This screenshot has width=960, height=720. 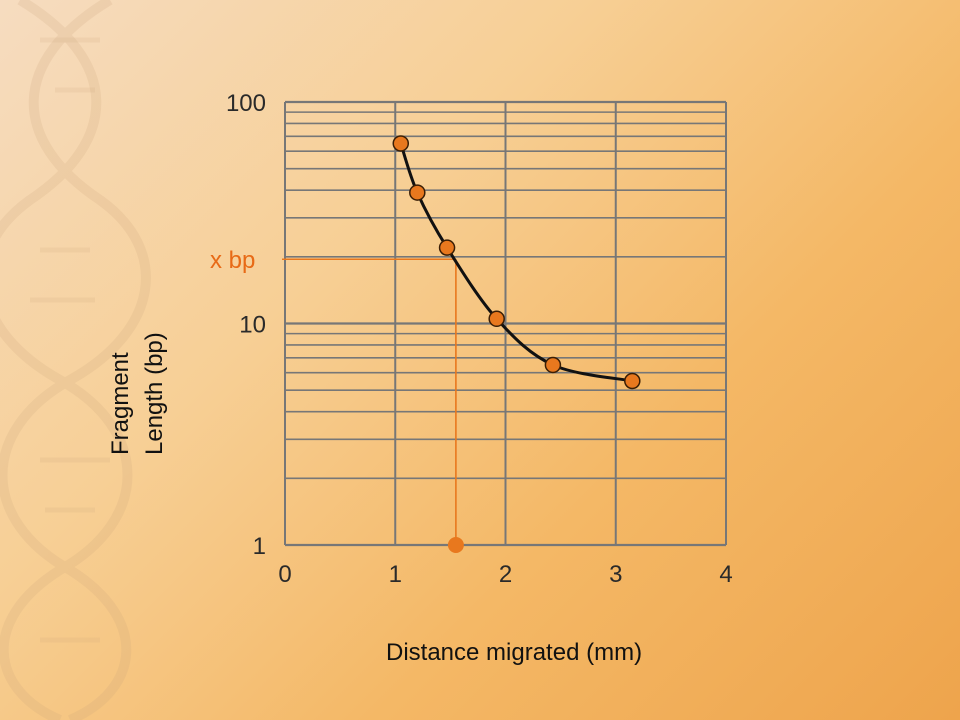 I want to click on x-axis-label: Distance migrated (mm), so click(x=514, y=652).